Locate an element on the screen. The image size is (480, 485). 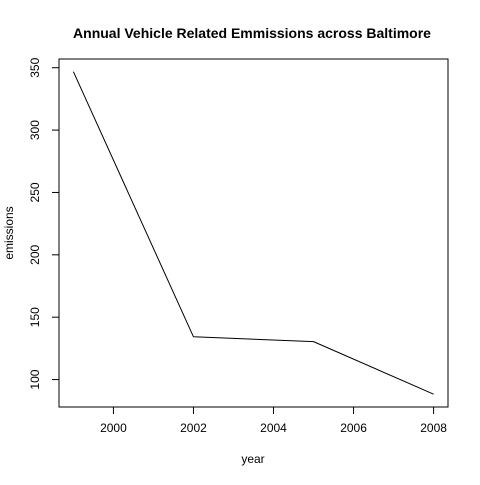
y-tick-label: 150 is located at coordinates (35, 317).